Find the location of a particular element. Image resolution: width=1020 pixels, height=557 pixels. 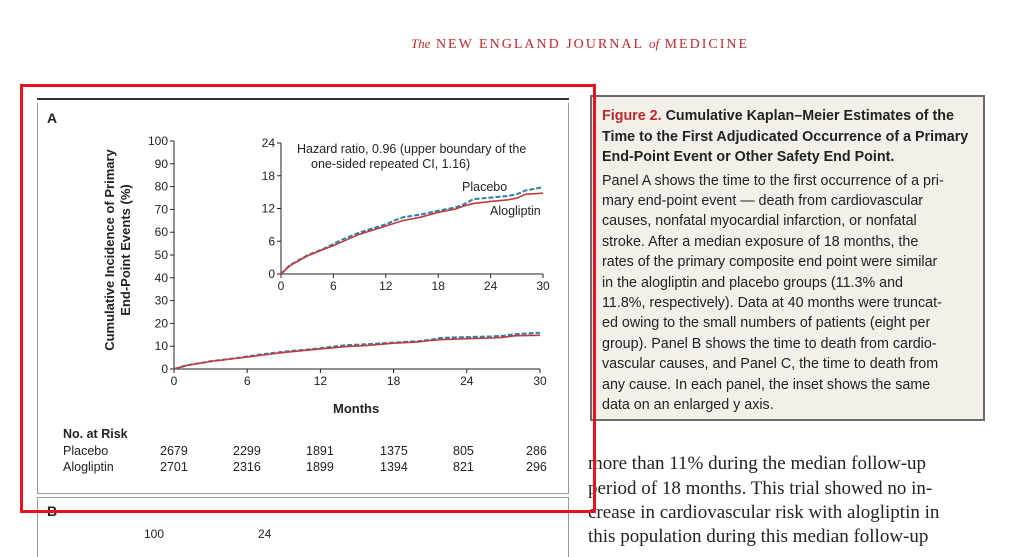

main-y-tick-label: 60 is located at coordinates (162, 232).